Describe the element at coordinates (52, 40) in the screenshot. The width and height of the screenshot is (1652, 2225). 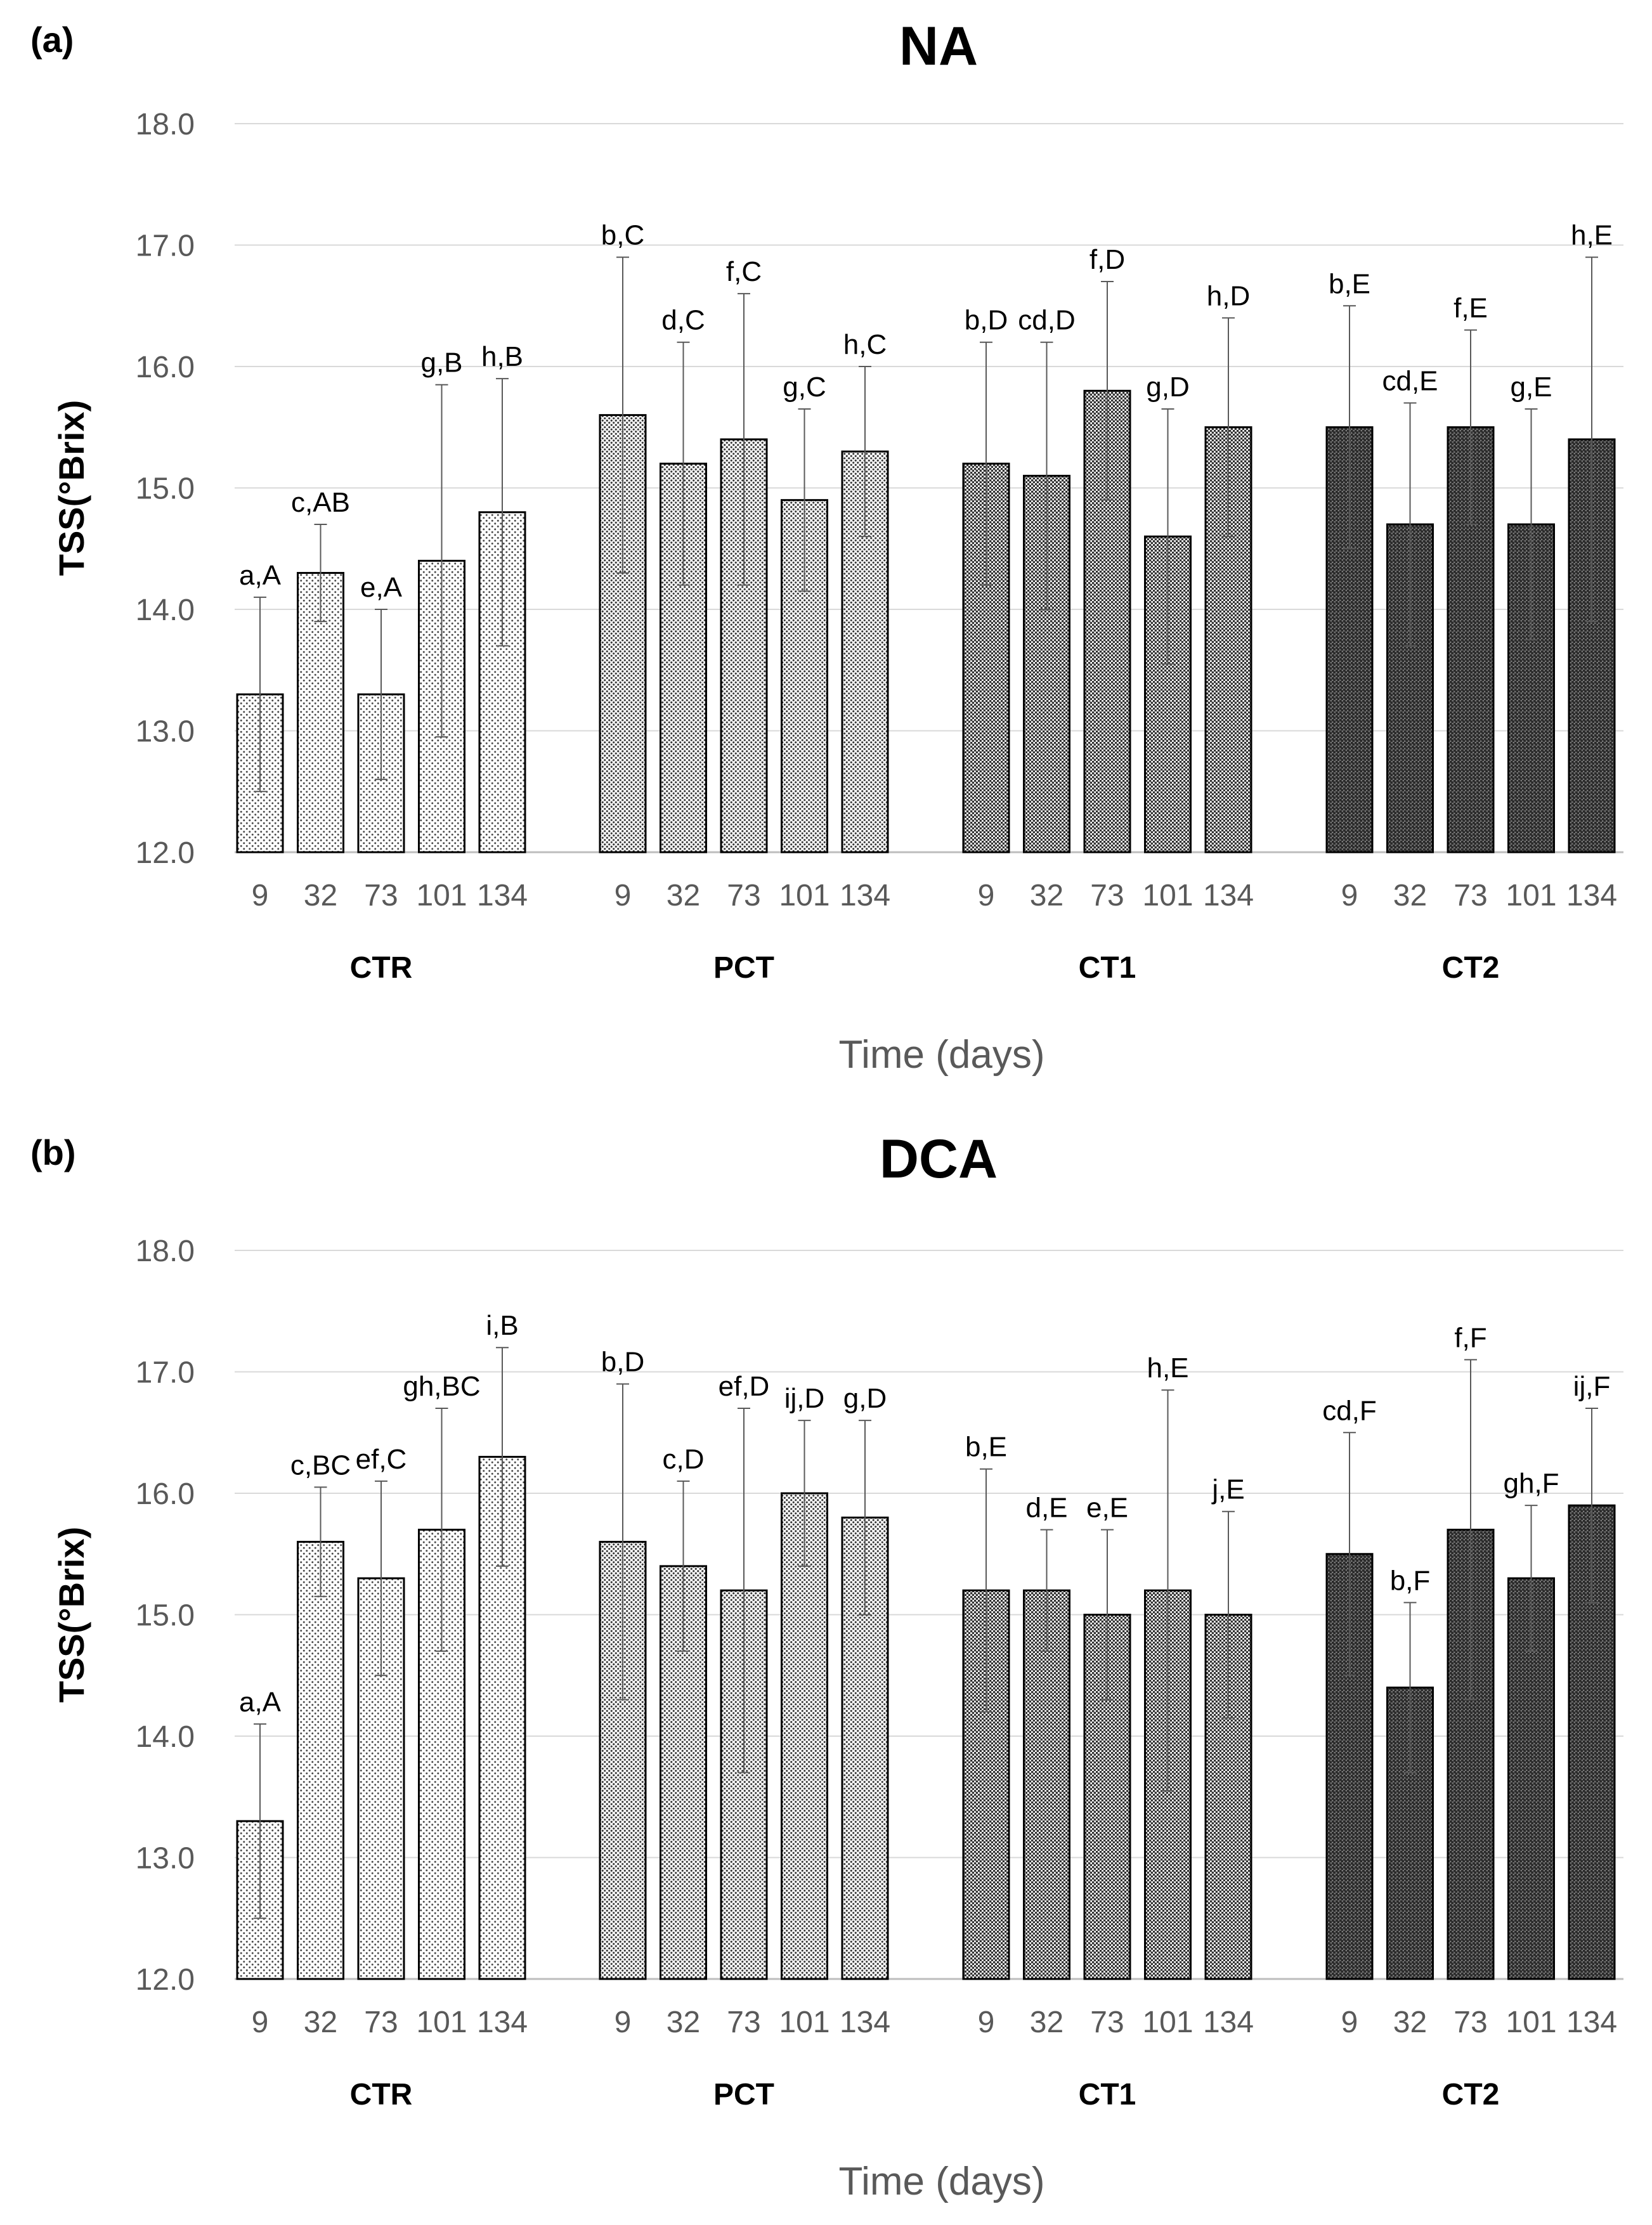
I see `panel-label: (a)` at that location.